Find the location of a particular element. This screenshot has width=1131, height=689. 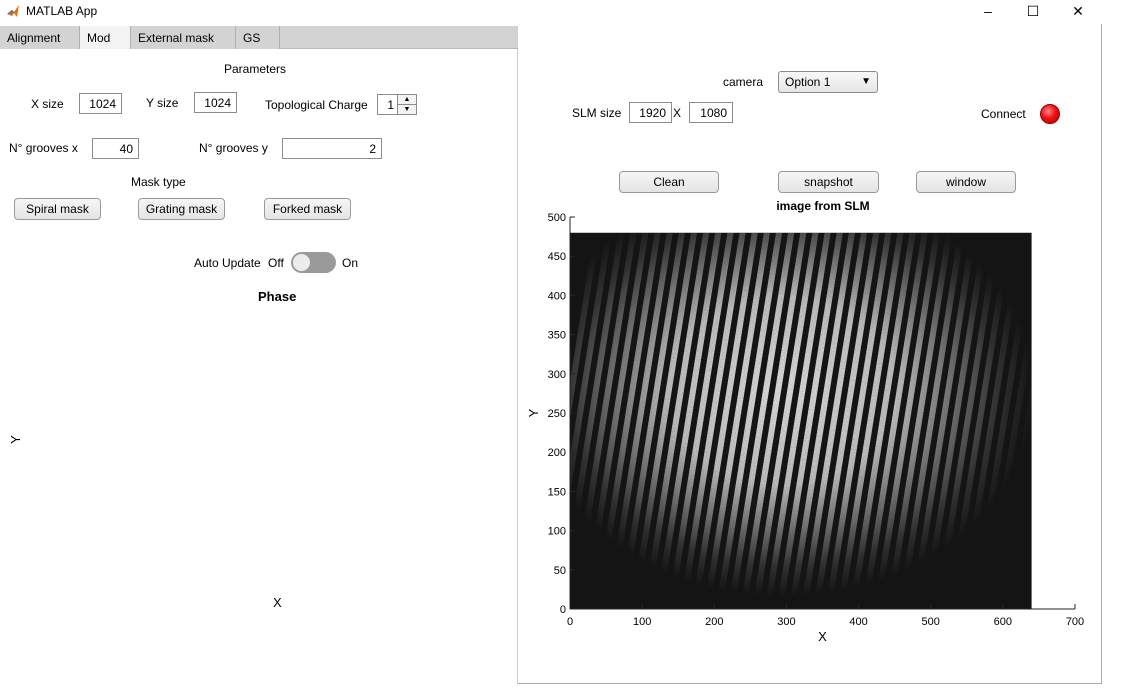

phase-plot-title: Phase is located at coordinates (277, 296).